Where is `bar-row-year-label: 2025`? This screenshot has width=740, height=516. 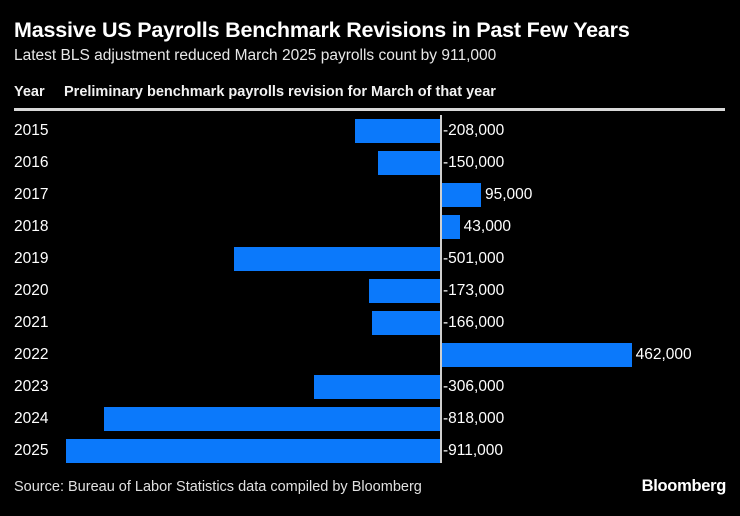 bar-row-year-label: 2025 is located at coordinates (31, 450).